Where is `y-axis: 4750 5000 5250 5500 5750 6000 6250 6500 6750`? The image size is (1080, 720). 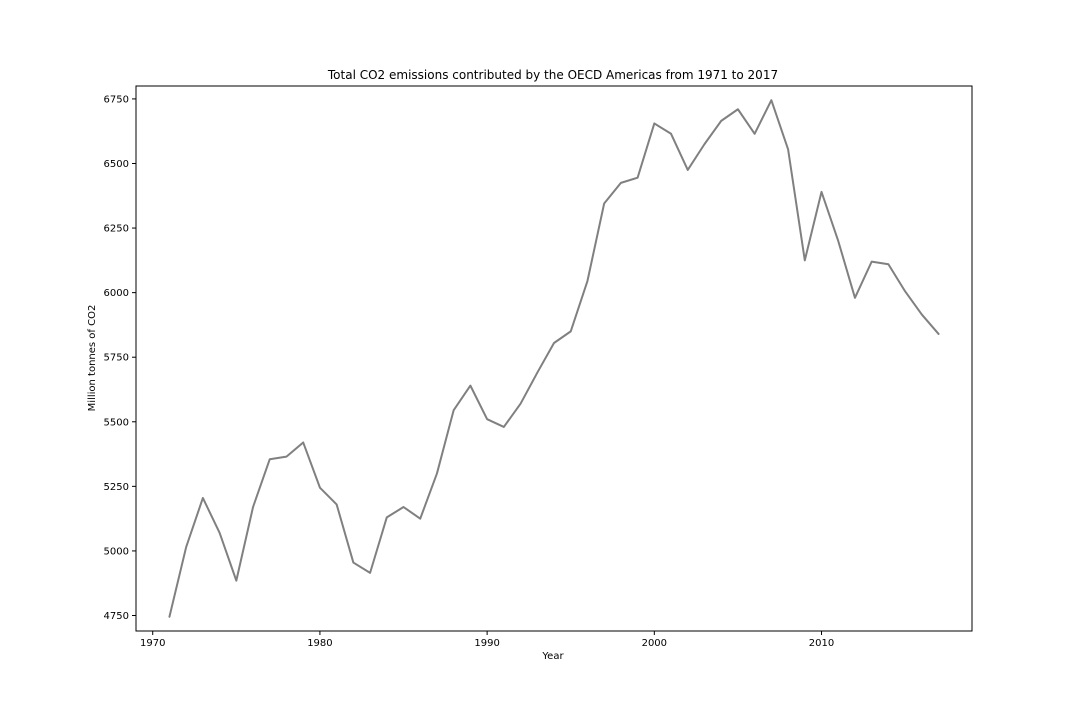
y-axis: 4750 5000 5250 5500 5750 6000 6250 6500 6750 is located at coordinates (120, 358).